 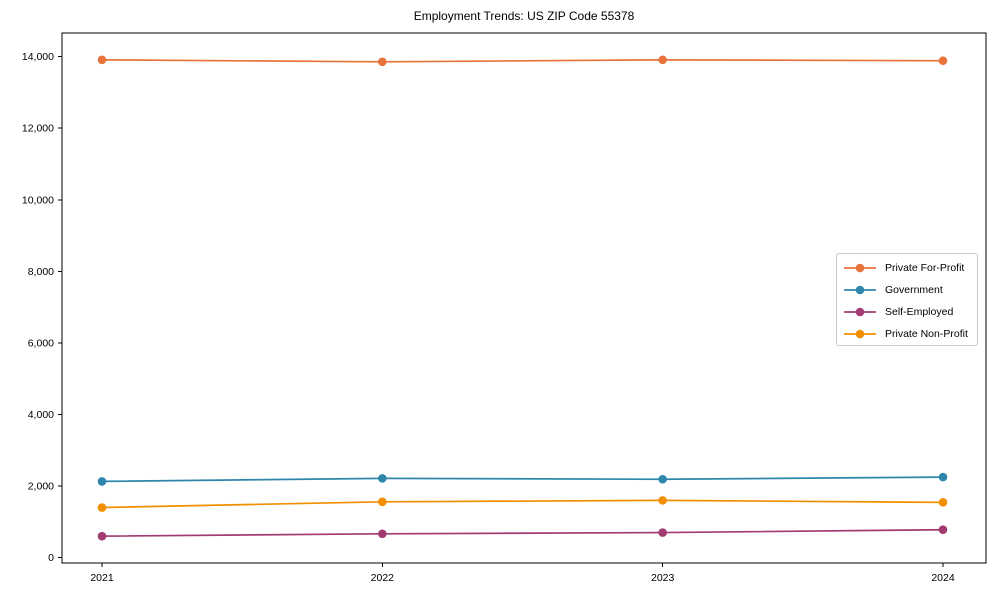 What do you see at coordinates (522, 533) in the screenshot?
I see `series-line-self-employed` at bounding box center [522, 533].